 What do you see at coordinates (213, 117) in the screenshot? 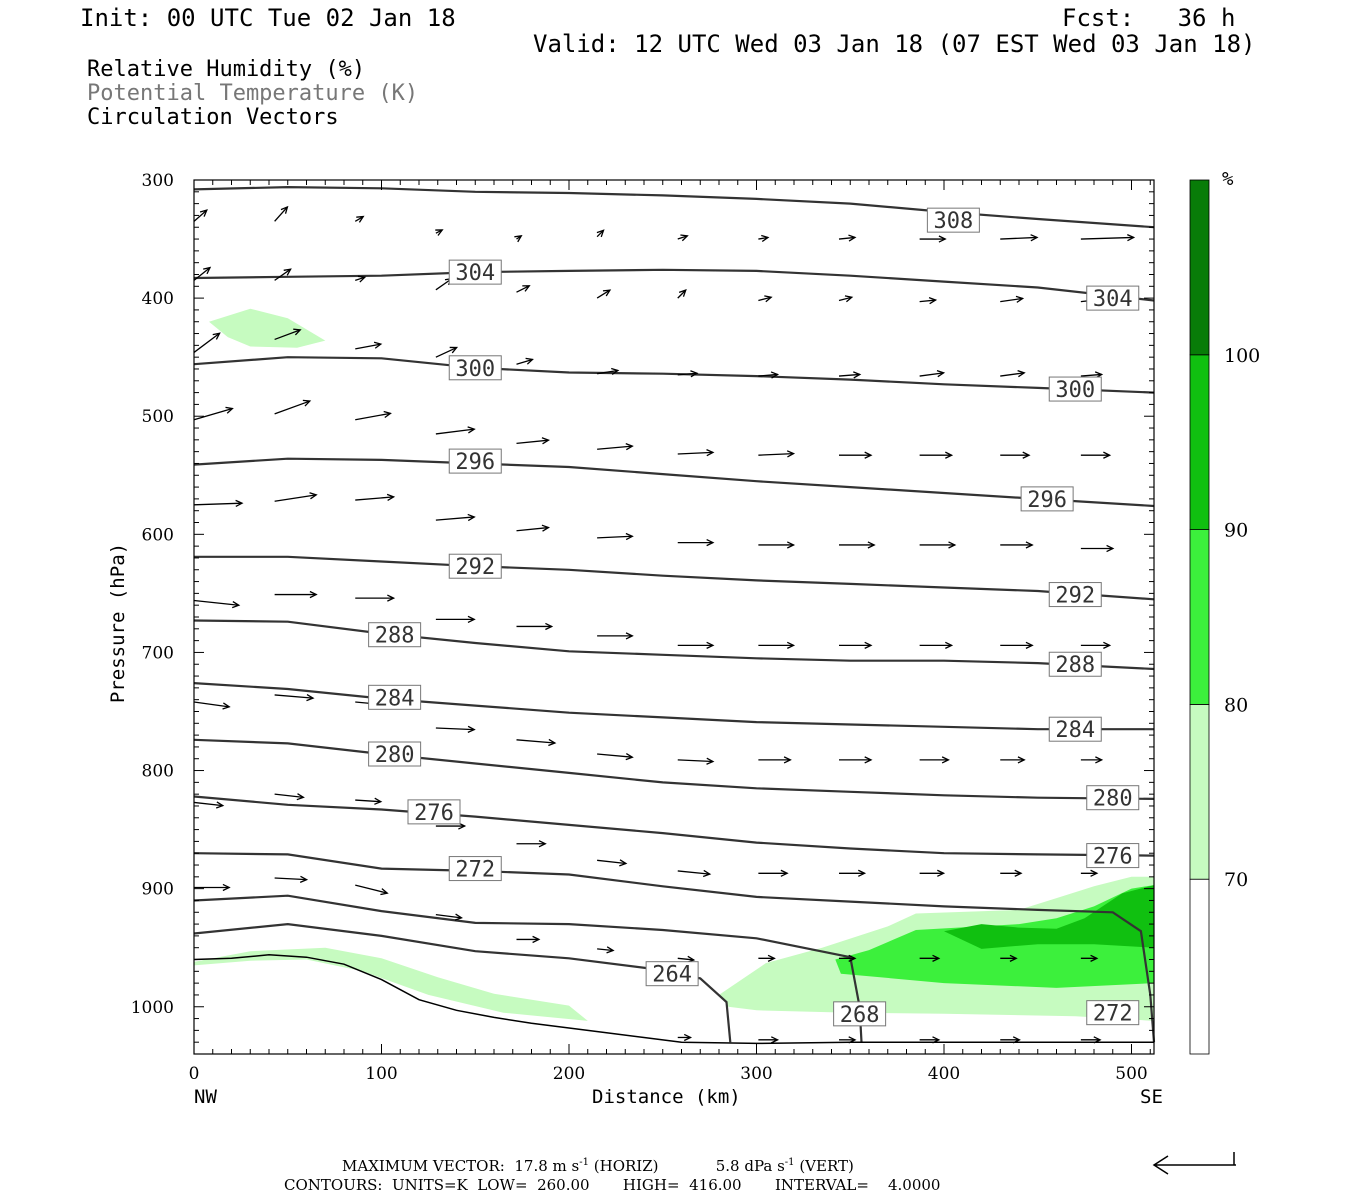
I see `field-label-vectors: Circulation Vectors` at bounding box center [213, 117].